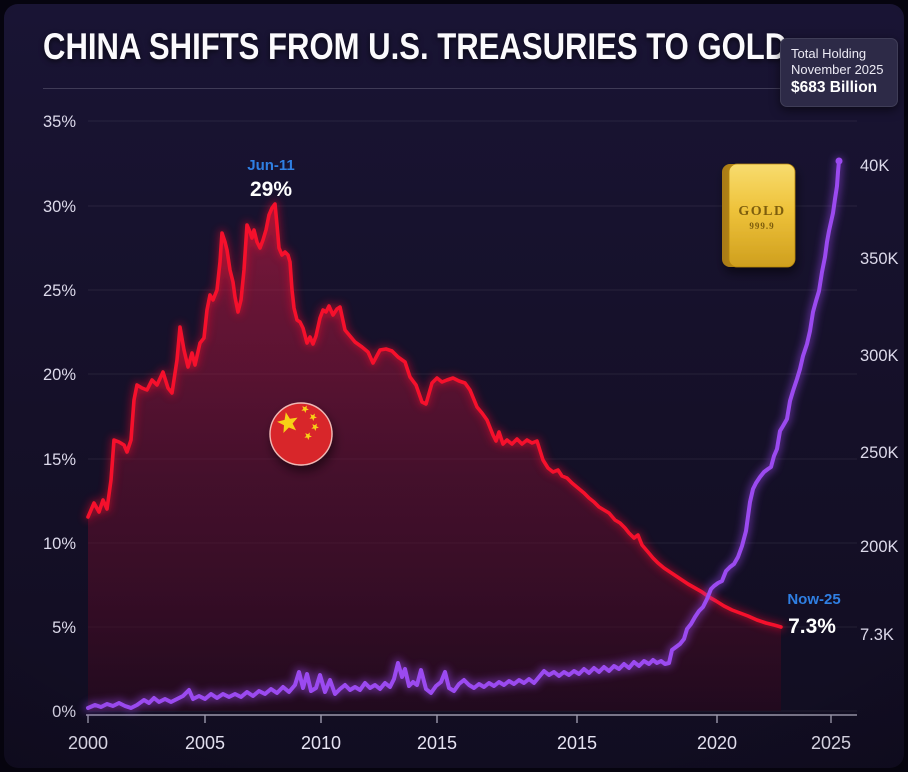  I want to click on left-axis-labels: 35% 30% 25% 20% 15% 10% 5% 0%, so click(59, 417).